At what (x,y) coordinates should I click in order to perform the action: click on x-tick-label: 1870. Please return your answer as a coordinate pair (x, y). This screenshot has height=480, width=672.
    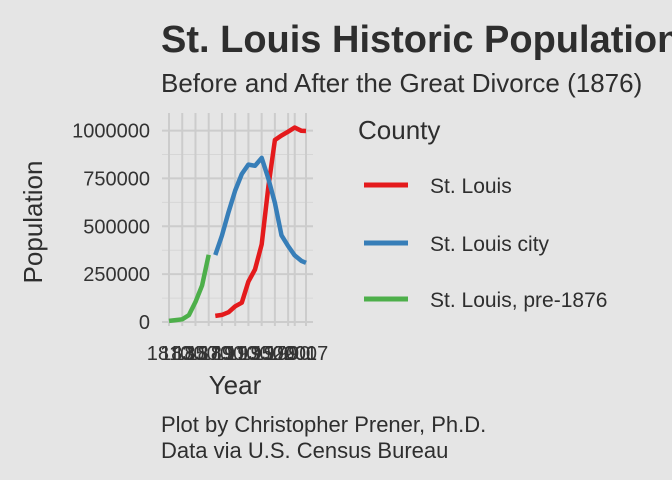
    Looking at the image, I should click on (208, 354).